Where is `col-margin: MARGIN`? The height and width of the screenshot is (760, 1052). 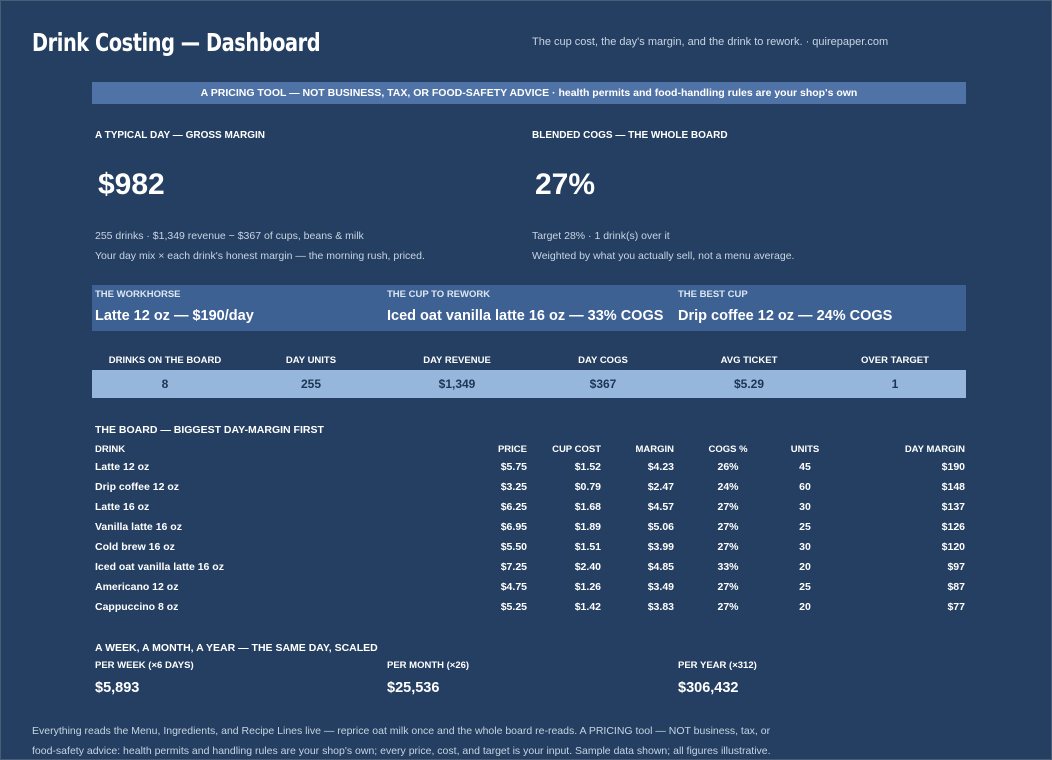 col-margin: MARGIN is located at coordinates (654, 449).